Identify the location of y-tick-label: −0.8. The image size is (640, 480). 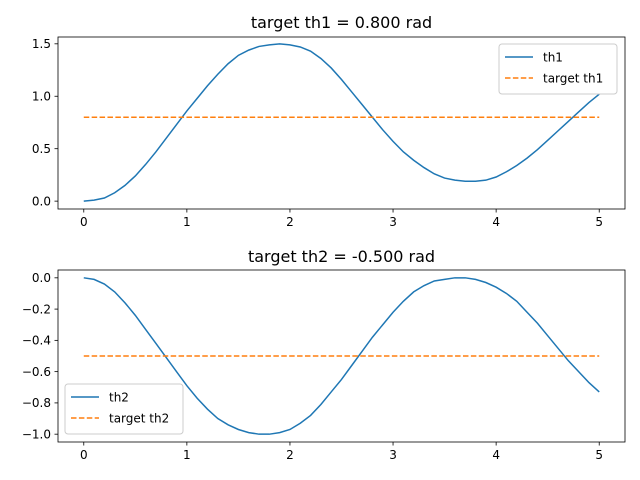
(36, 403).